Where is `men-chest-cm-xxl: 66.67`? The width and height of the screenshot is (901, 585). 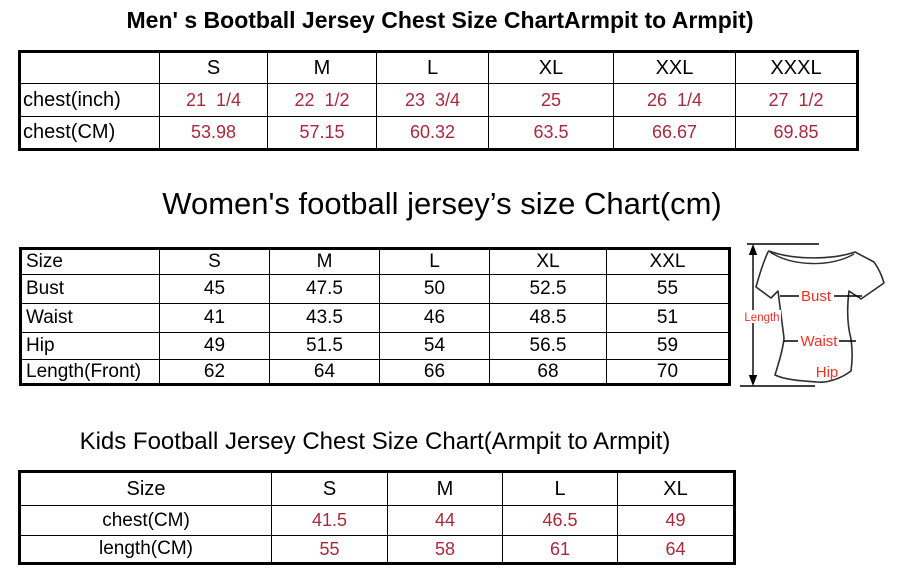
men-chest-cm-xxl: 66.67 is located at coordinates (674, 133).